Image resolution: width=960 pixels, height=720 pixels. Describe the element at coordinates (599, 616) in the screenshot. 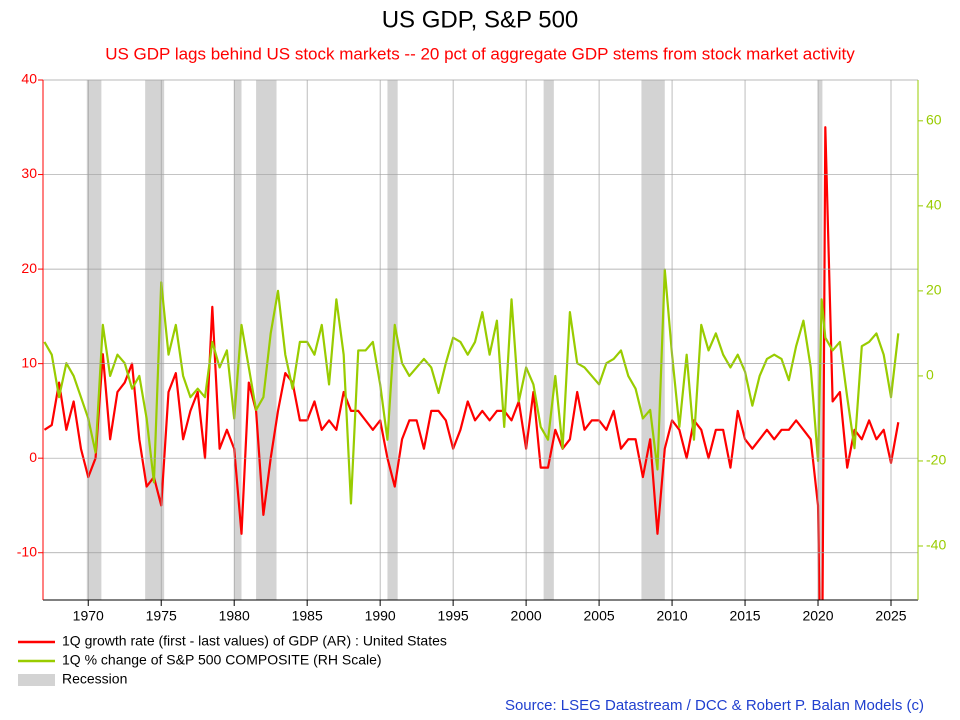

I see `x-tick-label: 2005` at that location.